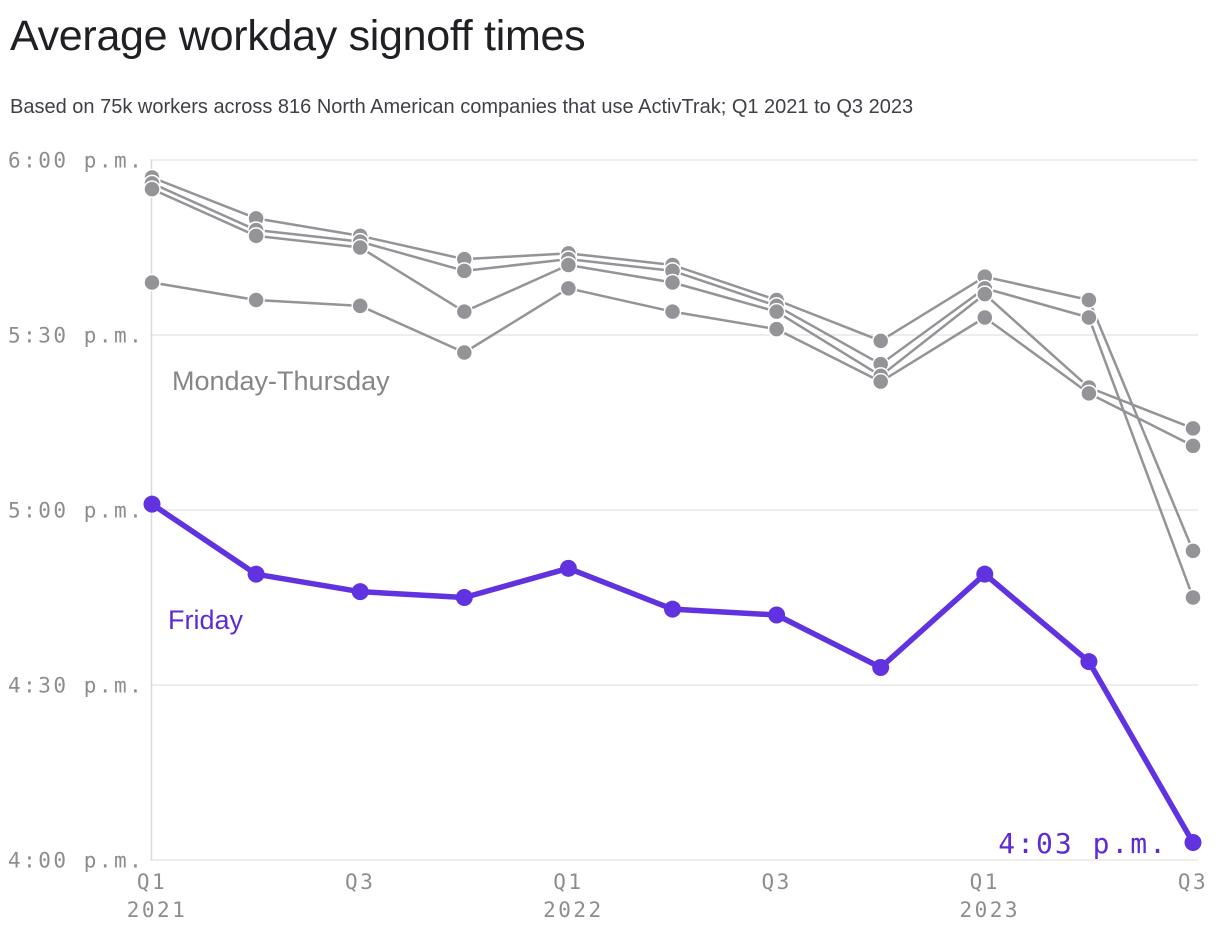 The height and width of the screenshot is (930, 1220). What do you see at coordinates (298, 36) in the screenshot?
I see `chart-title: Average workday signoff times` at bounding box center [298, 36].